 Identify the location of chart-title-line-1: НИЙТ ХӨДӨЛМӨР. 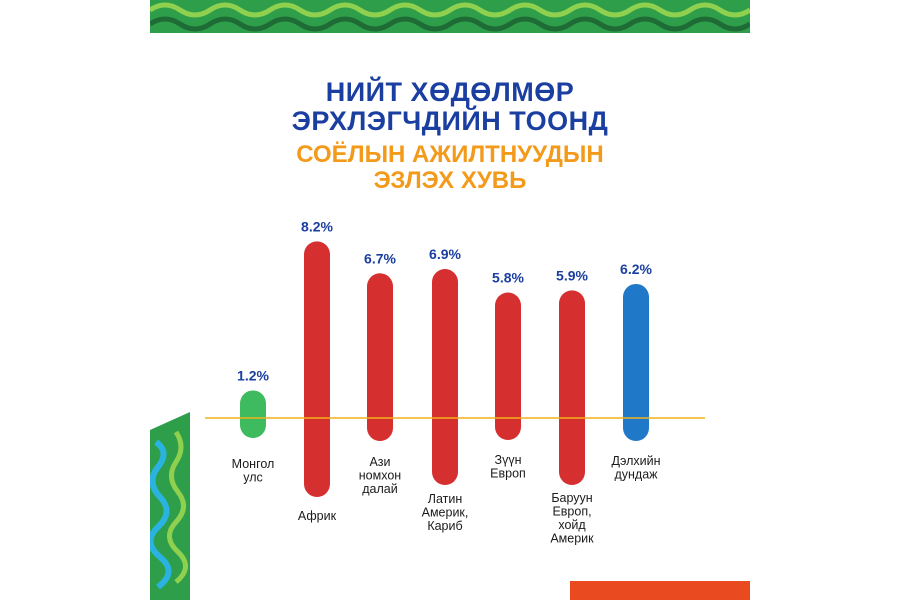
(450, 92).